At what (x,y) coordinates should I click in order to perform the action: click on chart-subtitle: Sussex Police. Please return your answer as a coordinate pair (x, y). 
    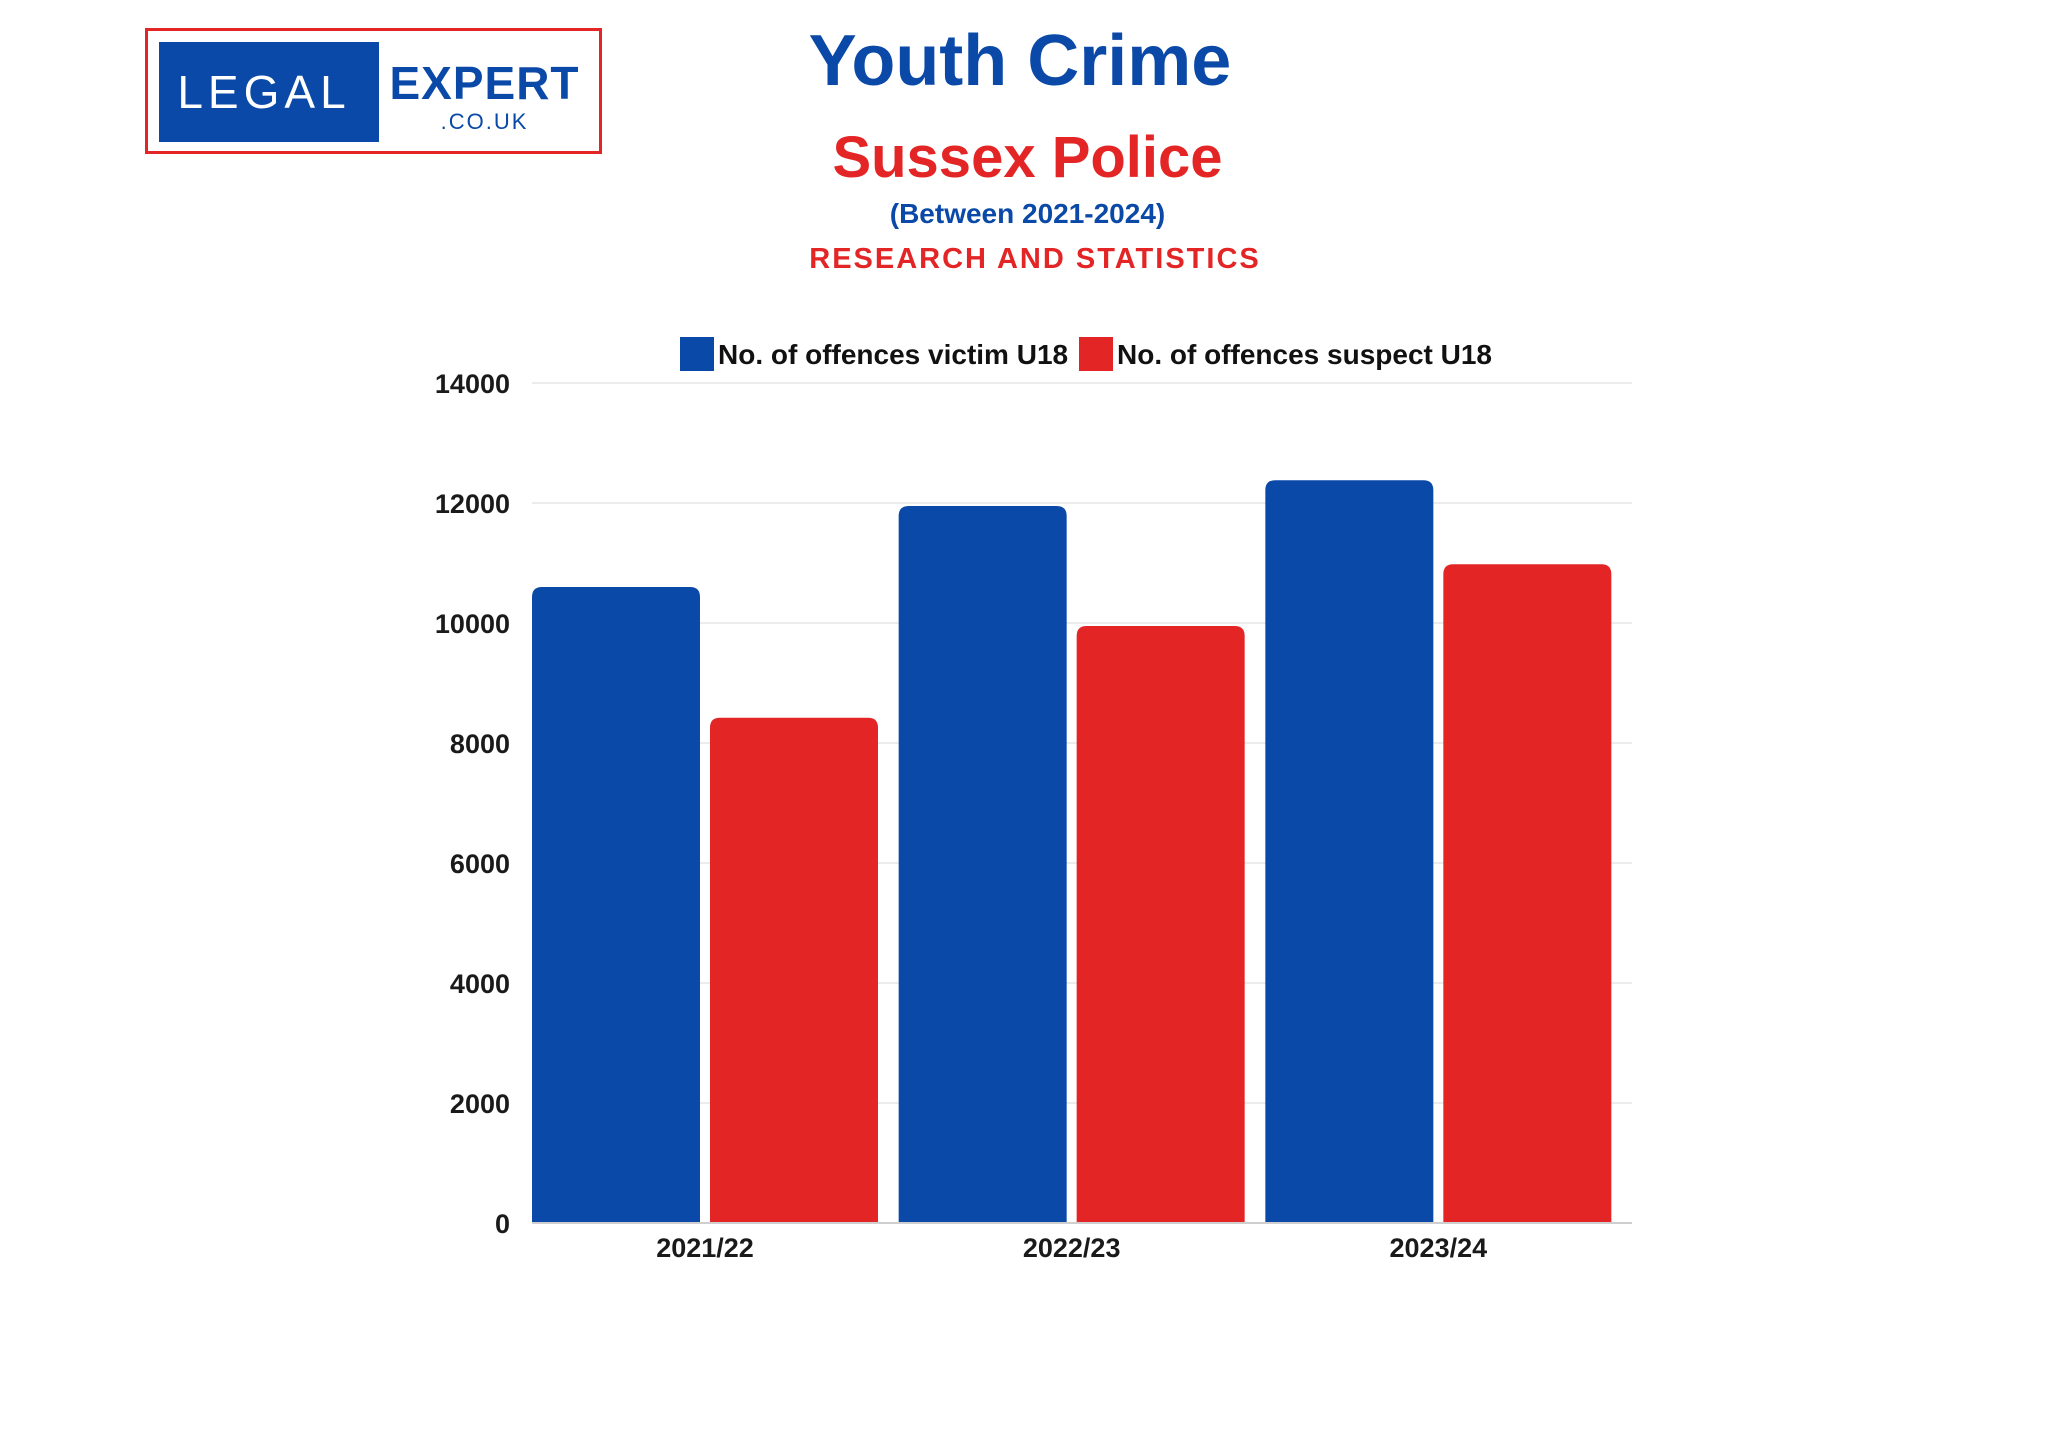
    Looking at the image, I should click on (1027, 157).